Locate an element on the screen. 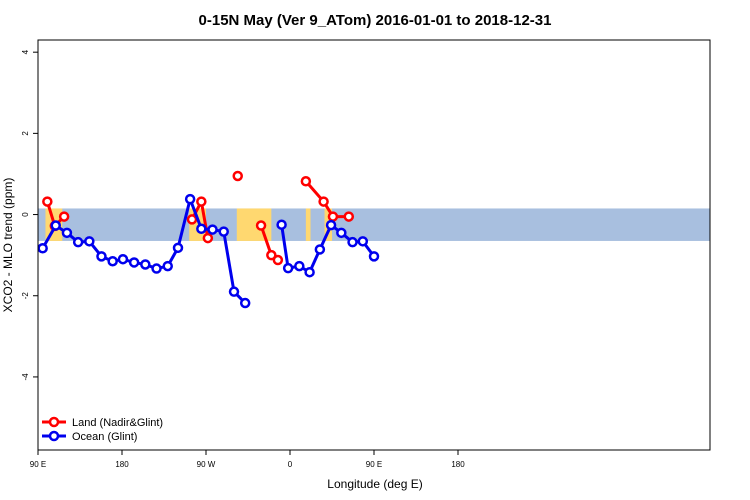  x-axis-label: Longitude (deg E) is located at coordinates (374, 484).